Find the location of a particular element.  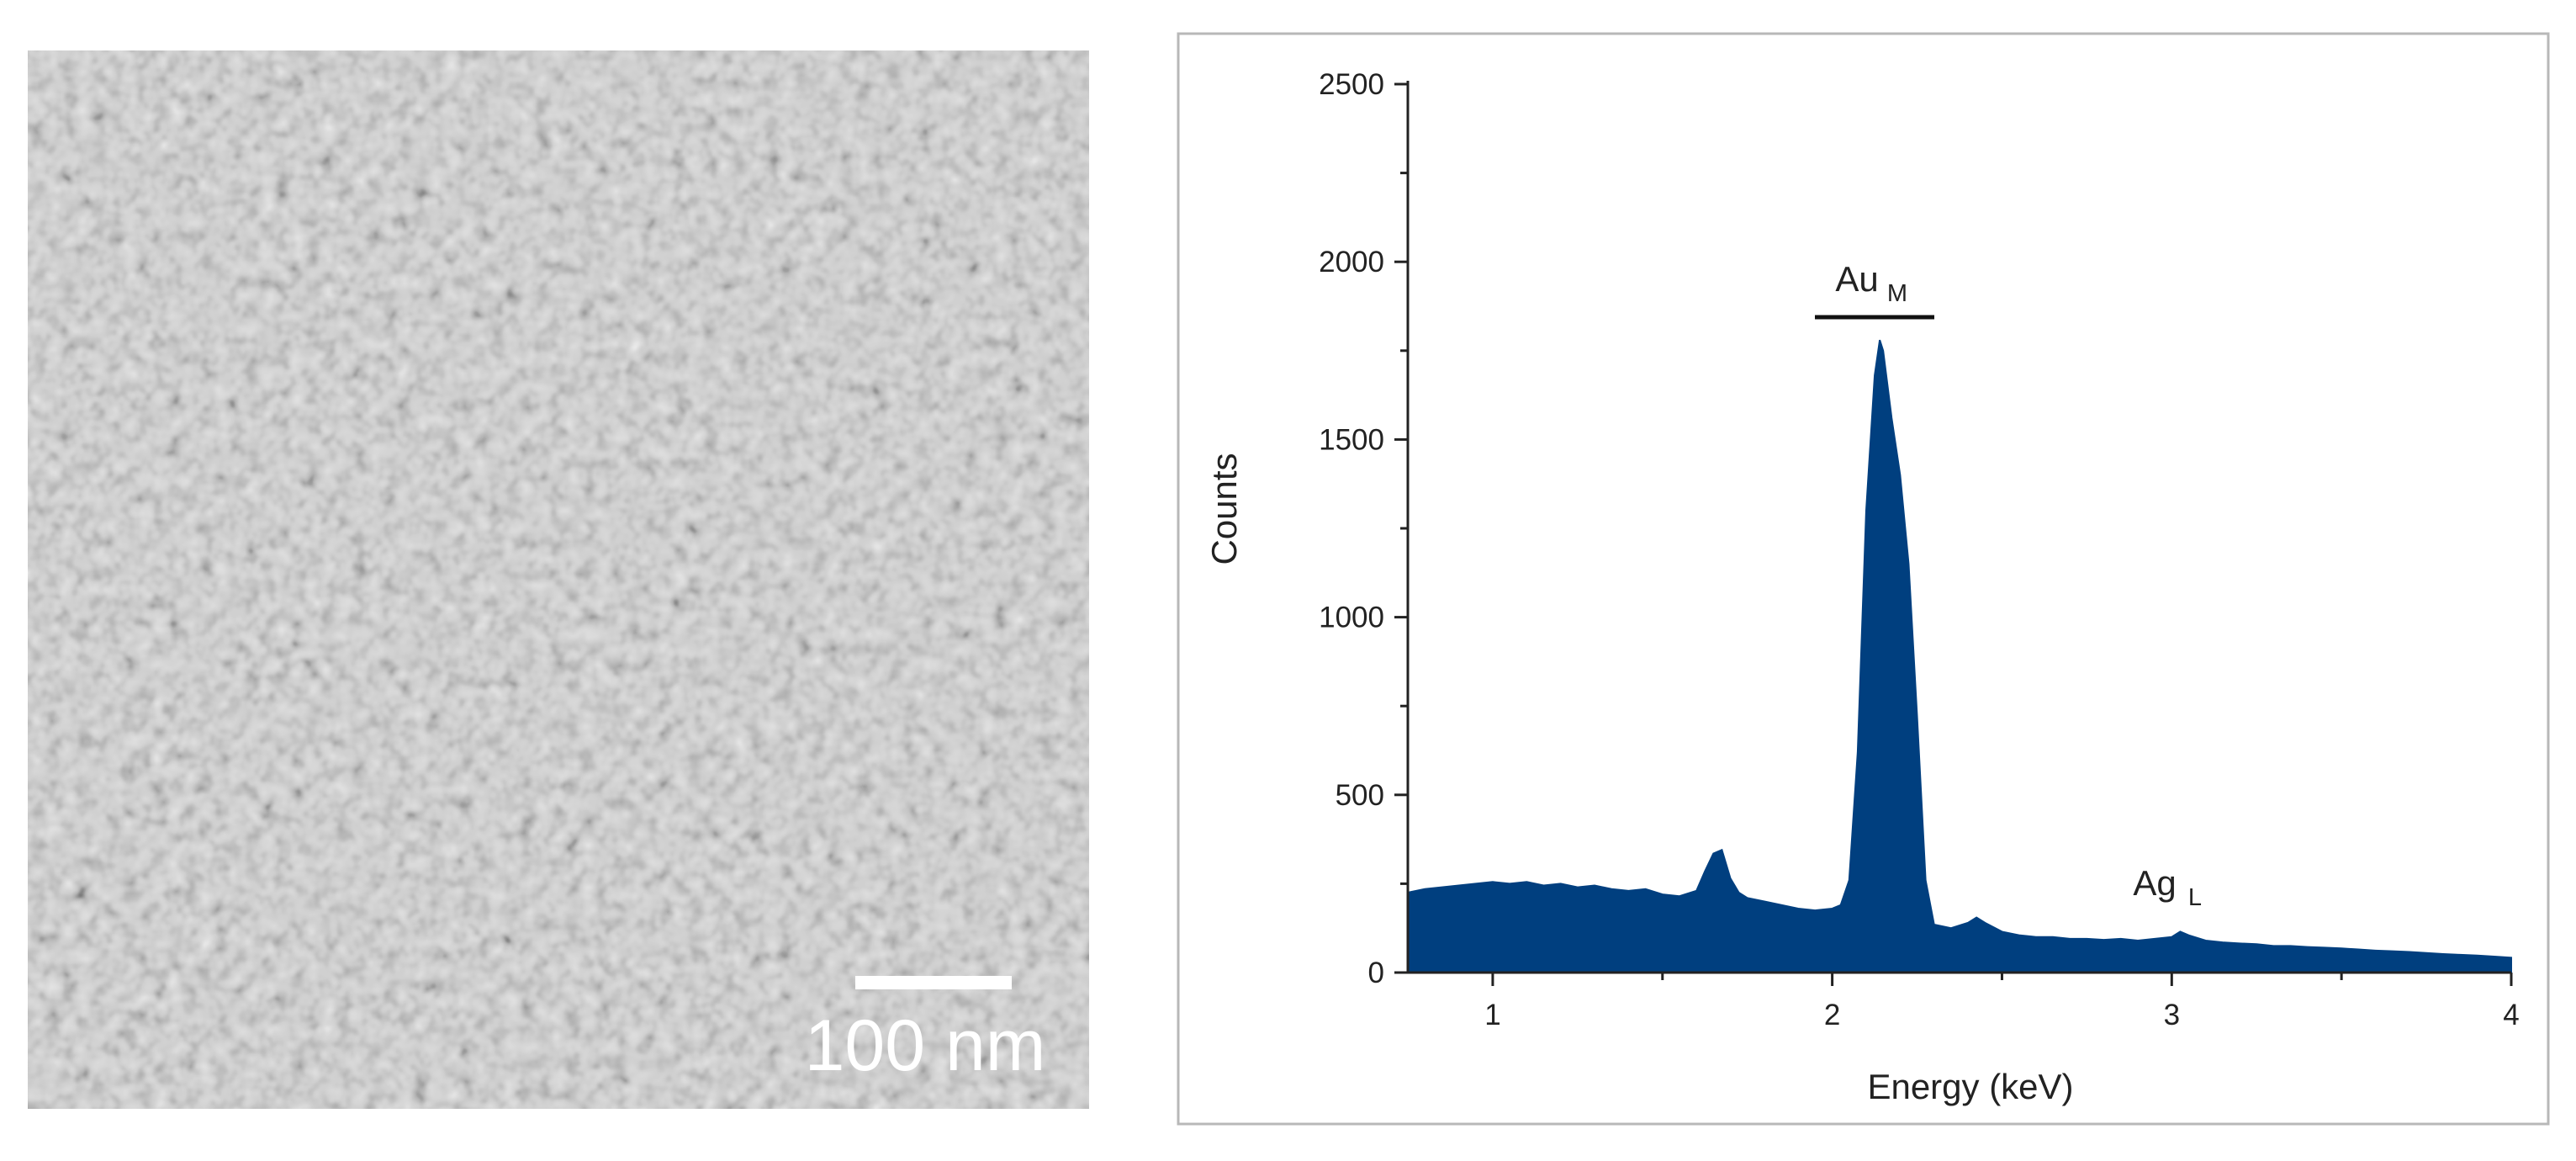

annotation-subscript: L is located at coordinates (2195, 898).